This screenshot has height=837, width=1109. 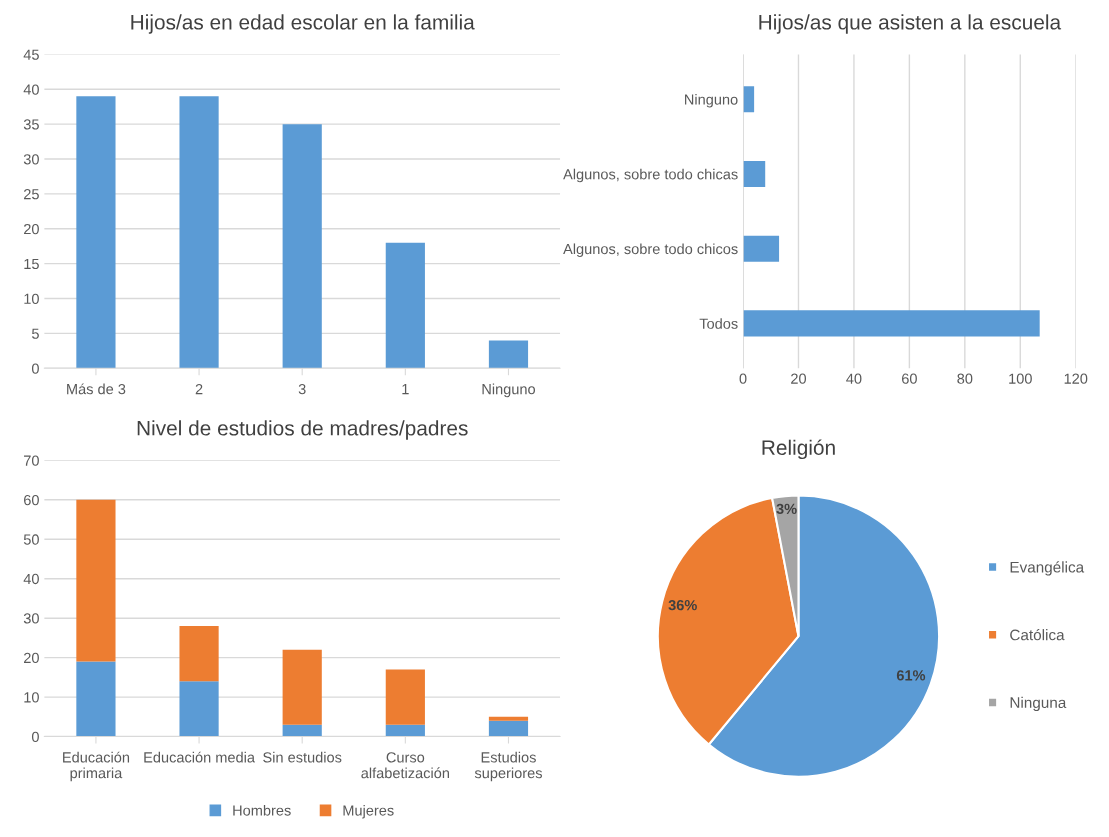 I want to click on chart-title: Hijos/as en edad escolar en la familia, so click(x=303, y=24).